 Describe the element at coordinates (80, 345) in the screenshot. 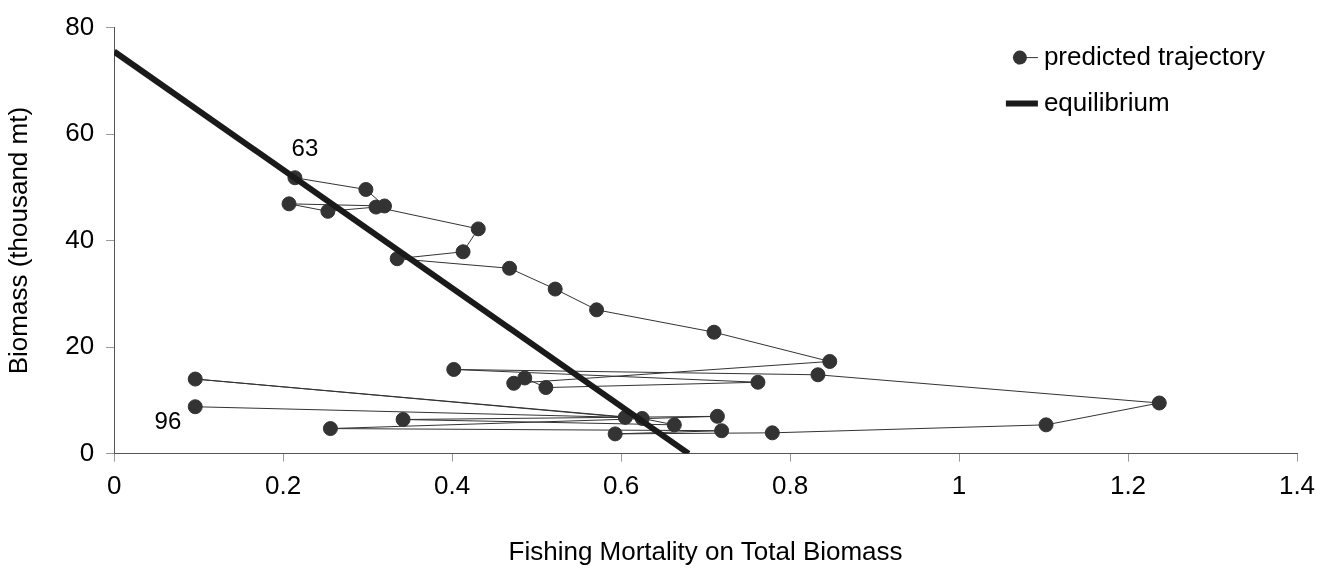

I see `y-tick-label: 20` at that location.